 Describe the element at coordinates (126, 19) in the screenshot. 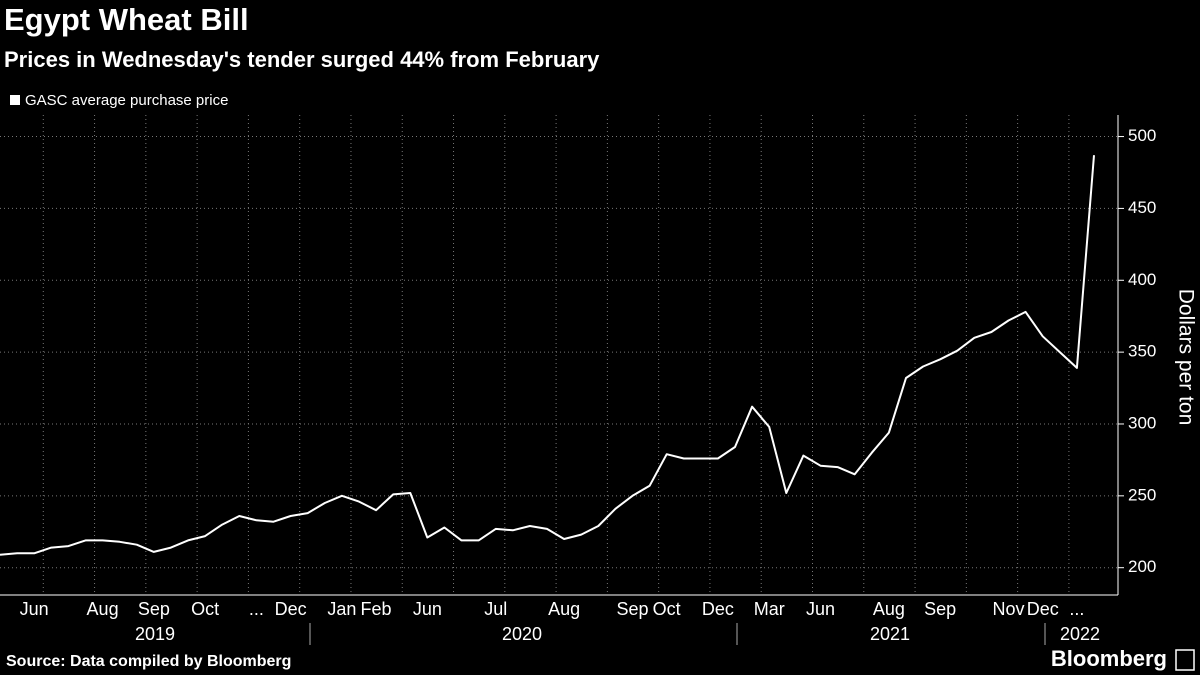

I see `chart-title: Egypt Wheat Bill` at that location.